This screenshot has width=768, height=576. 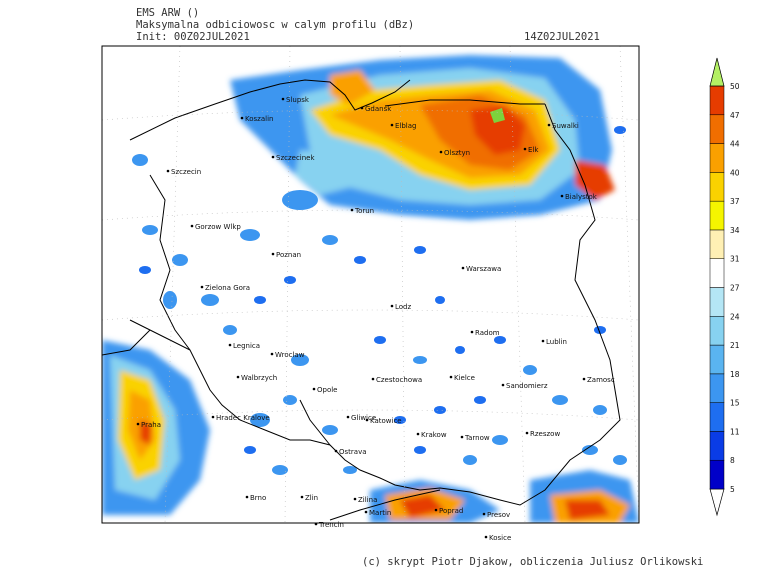 What do you see at coordinates (717, 502) in the screenshot?
I see `colorbar-min-triangle` at bounding box center [717, 502].